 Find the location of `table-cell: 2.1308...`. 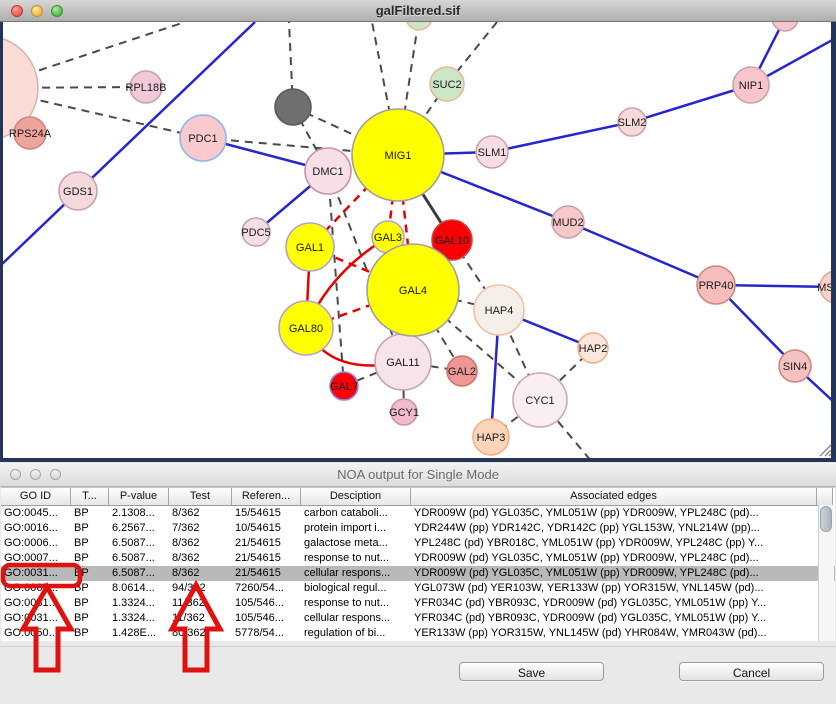

table-cell: 2.1308... is located at coordinates (133, 513).